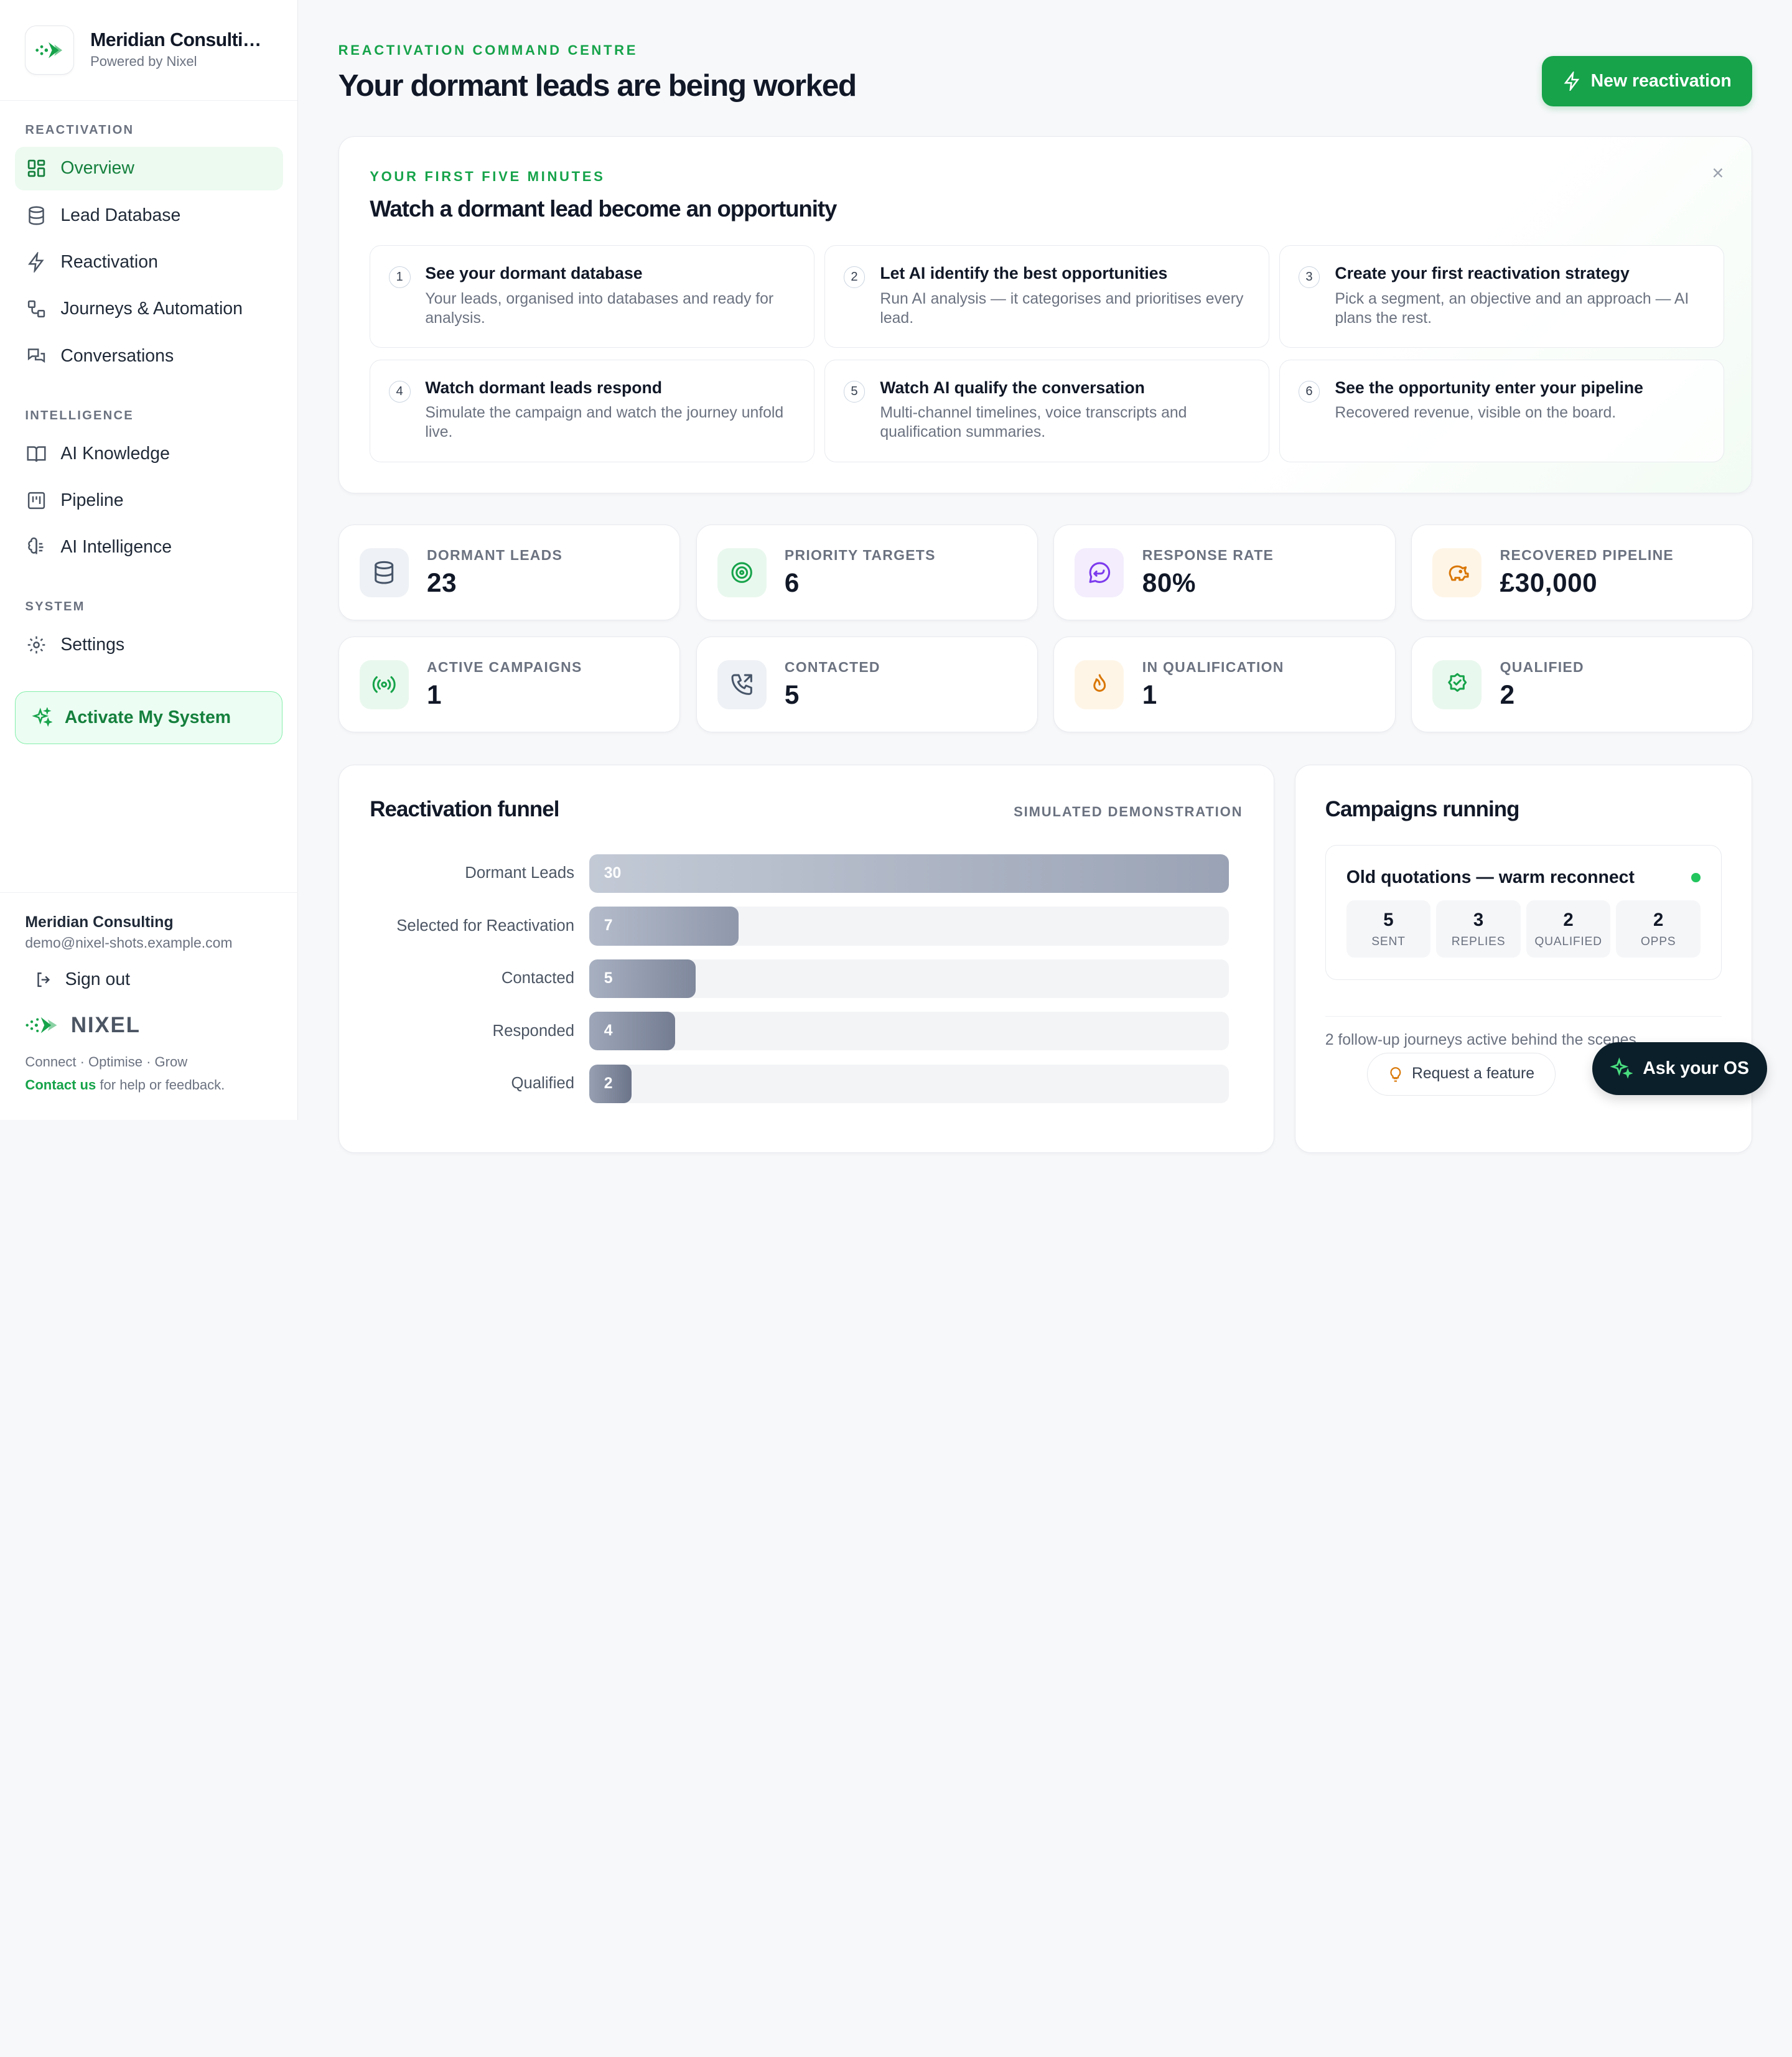 The width and height of the screenshot is (1792, 2057). What do you see at coordinates (41, 1025) in the screenshot?
I see `nixel-mark-icon` at bounding box center [41, 1025].